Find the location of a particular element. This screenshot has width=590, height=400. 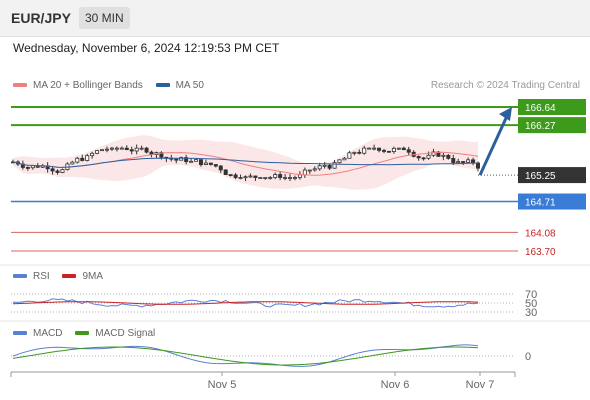

timeframe-button: 30 MIN is located at coordinates (104, 18).